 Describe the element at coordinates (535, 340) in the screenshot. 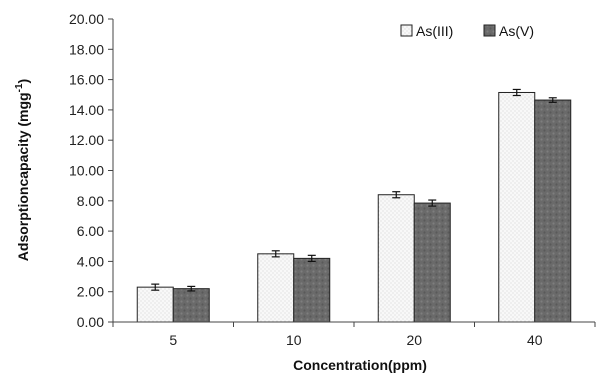

I see `x-tick-label: 40` at that location.